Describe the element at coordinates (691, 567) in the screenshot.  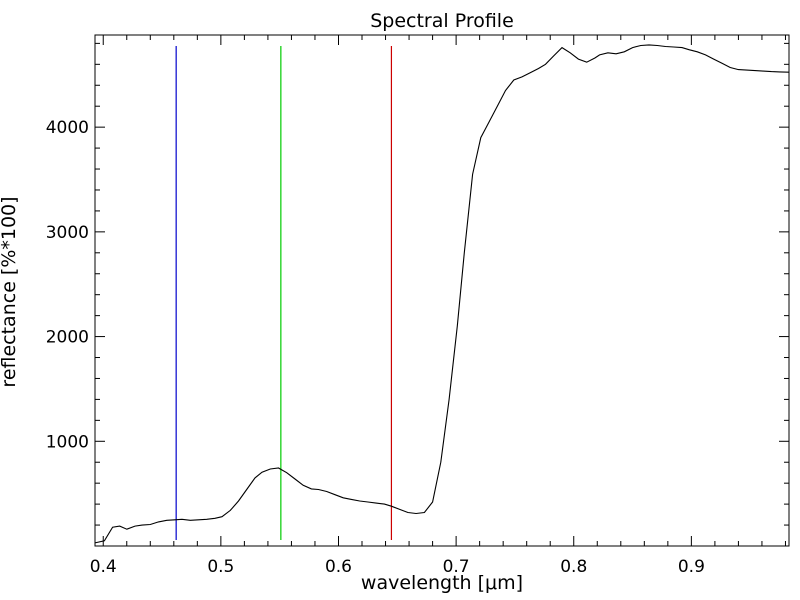
I see `x-tick-label-5: 0.9` at that location.